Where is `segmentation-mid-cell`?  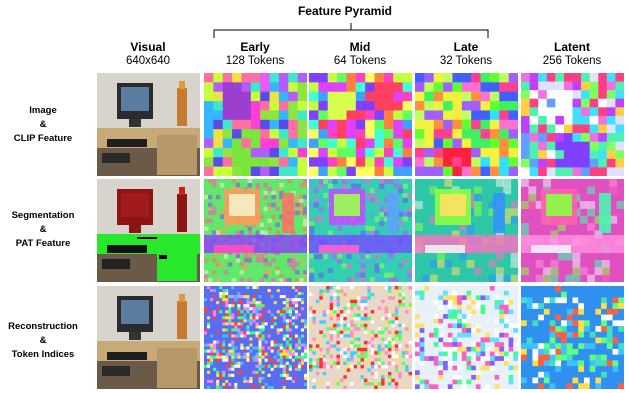 segmentation-mid-cell is located at coordinates (360, 230).